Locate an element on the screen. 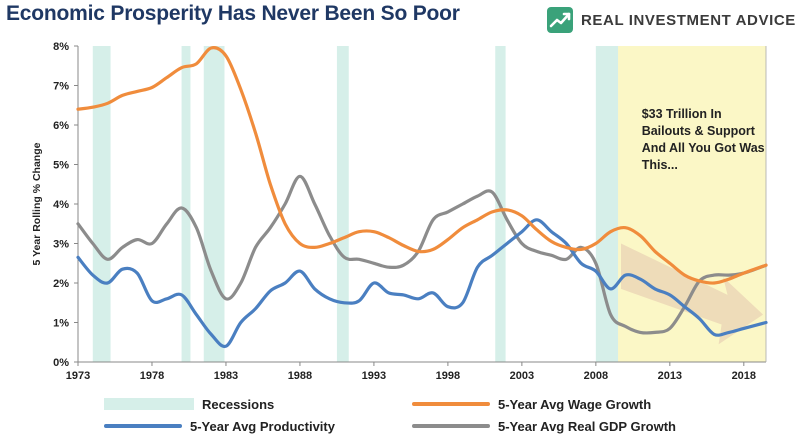  x-tick-label: 2008 is located at coordinates (596, 376).